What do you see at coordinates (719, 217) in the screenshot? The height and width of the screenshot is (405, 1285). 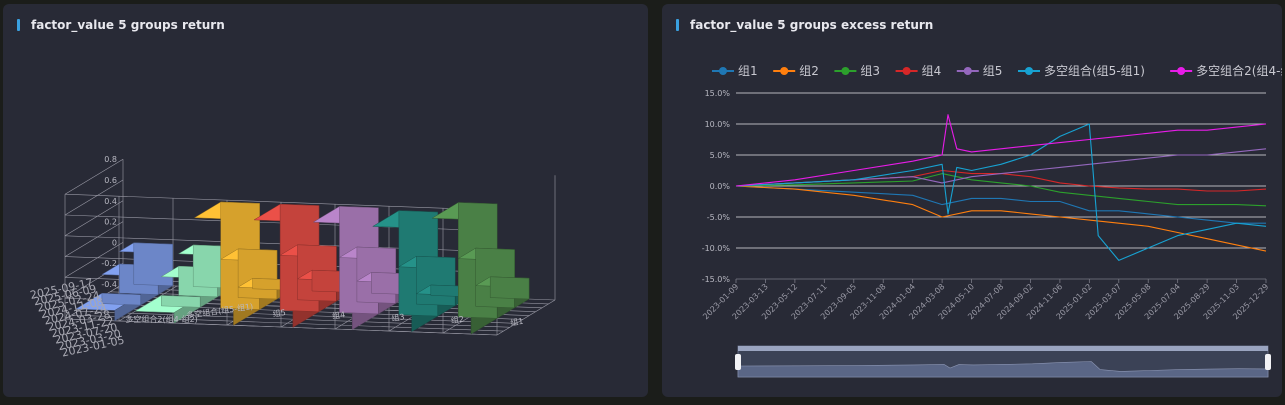 I see `y-tick-label: -5.0%` at bounding box center [719, 217].